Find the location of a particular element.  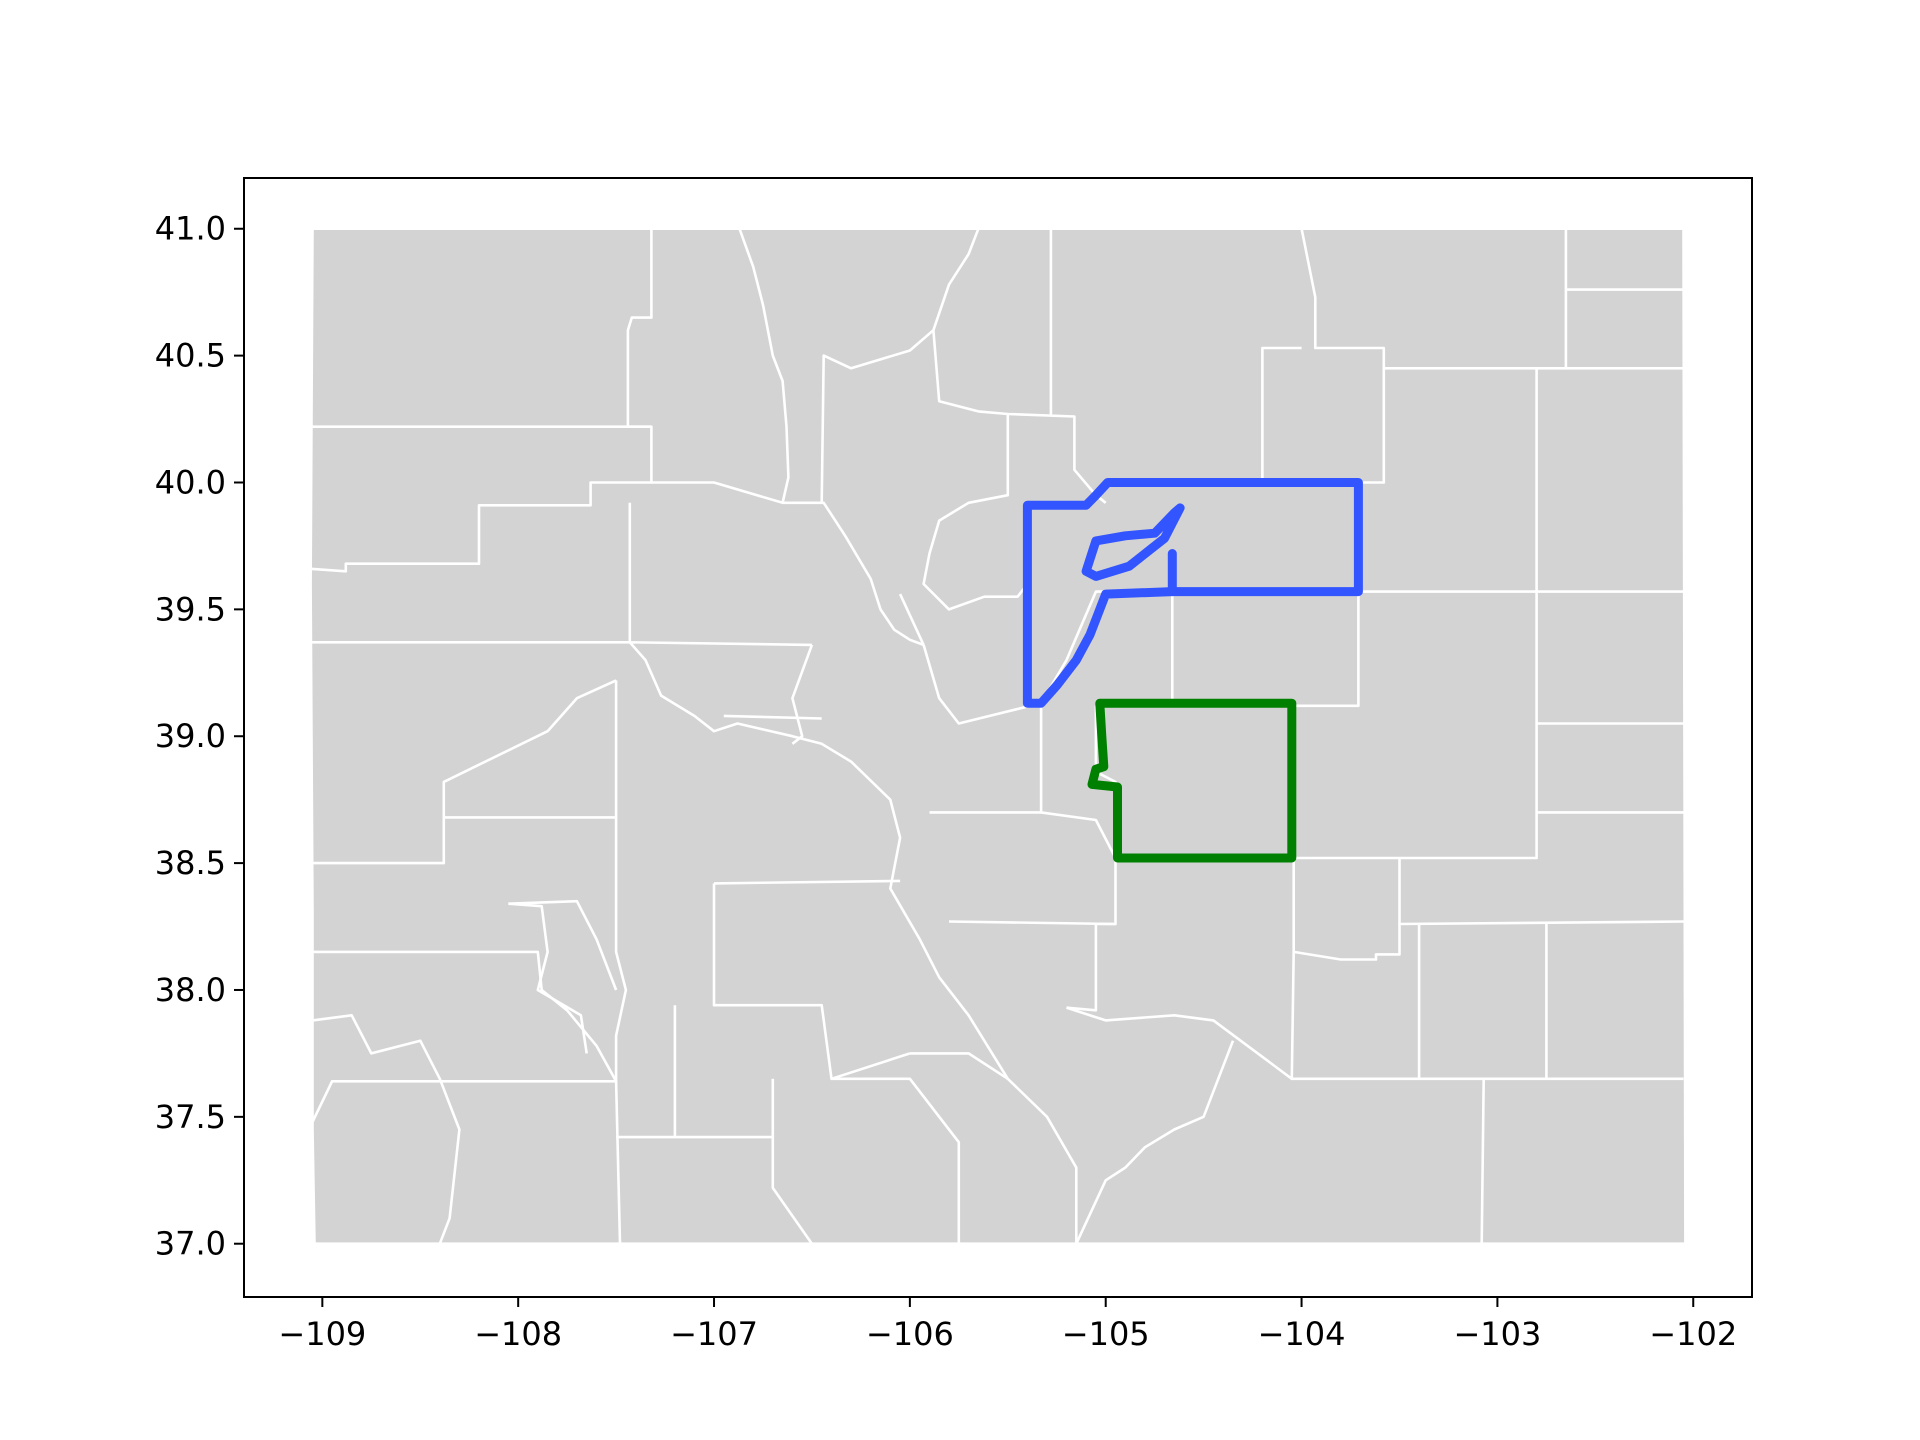

x-tick-label-4: −105 is located at coordinates (1106, 1334).